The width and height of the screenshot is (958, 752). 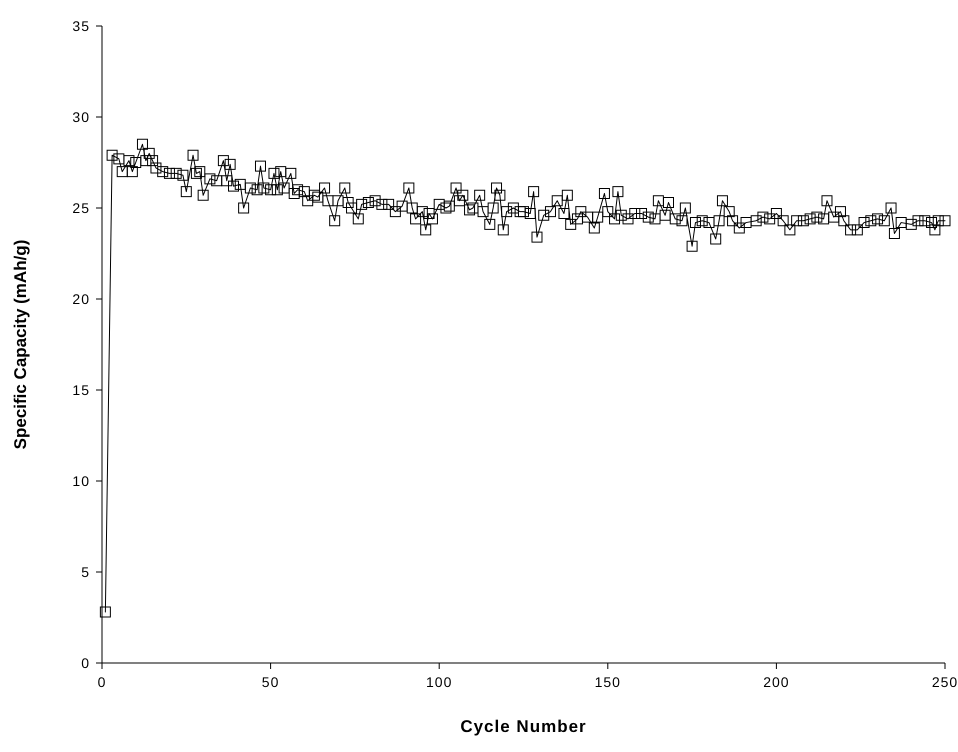 I want to click on y-tick-label: 5, so click(x=85, y=572).